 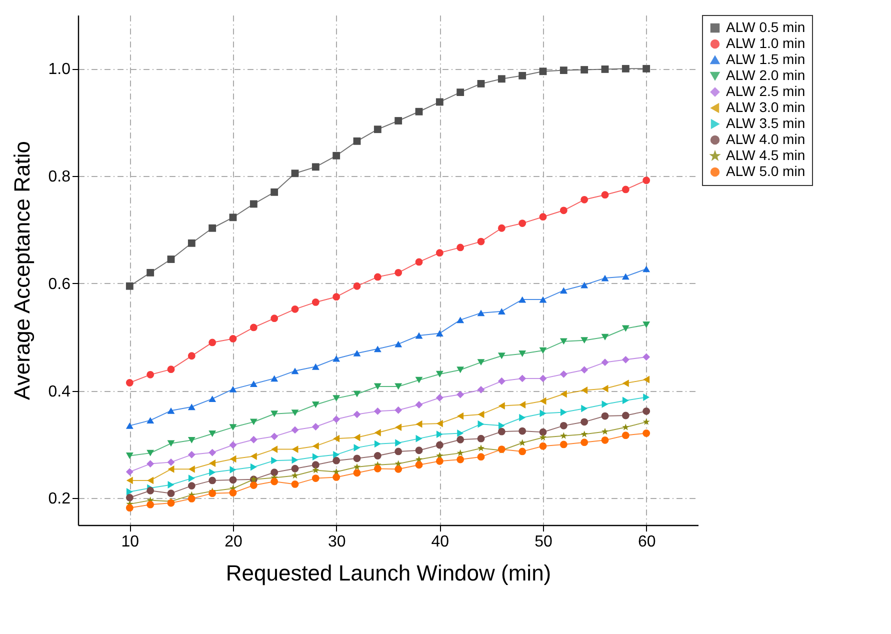 I want to click on x-axis-title: Requested Launch Window (min), so click(x=389, y=573).